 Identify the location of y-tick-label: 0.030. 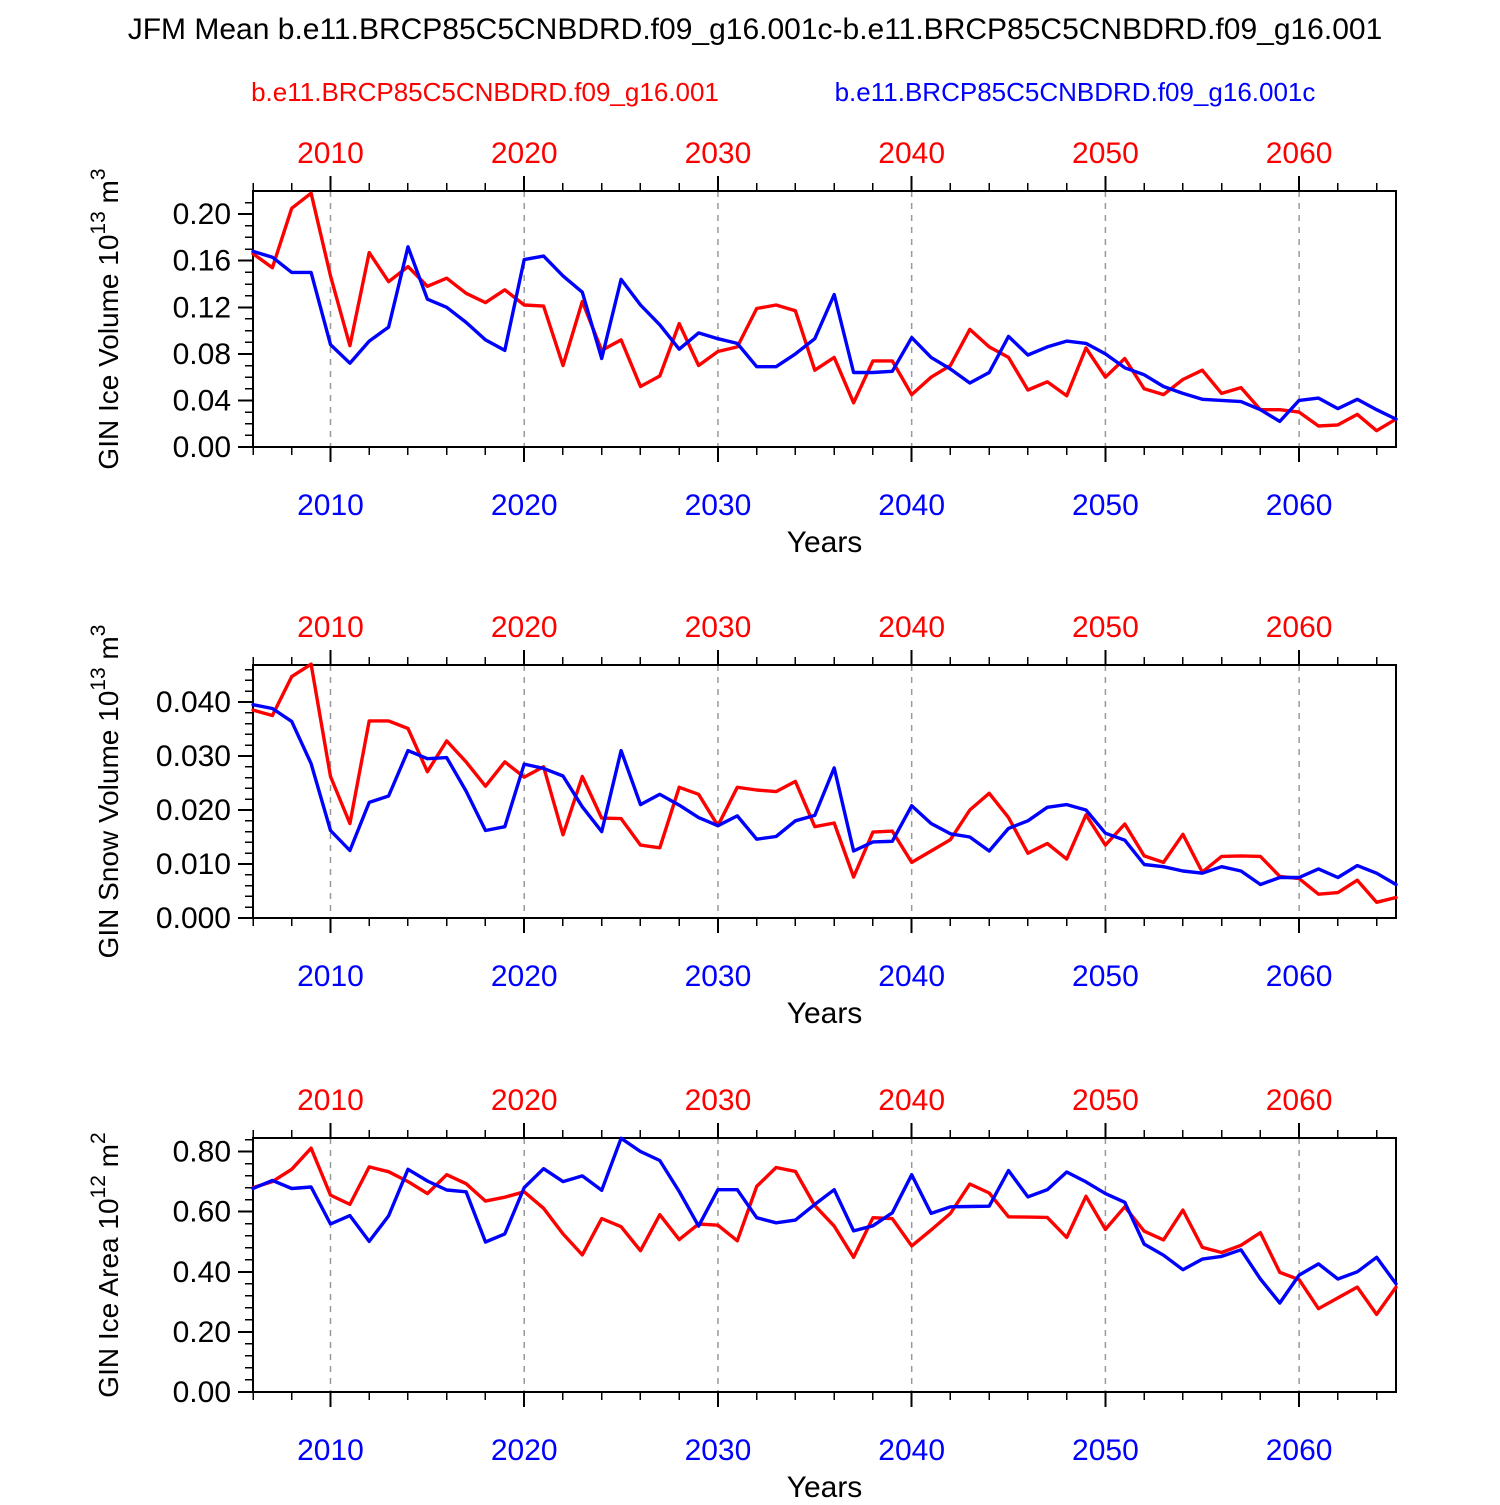
(193, 756).